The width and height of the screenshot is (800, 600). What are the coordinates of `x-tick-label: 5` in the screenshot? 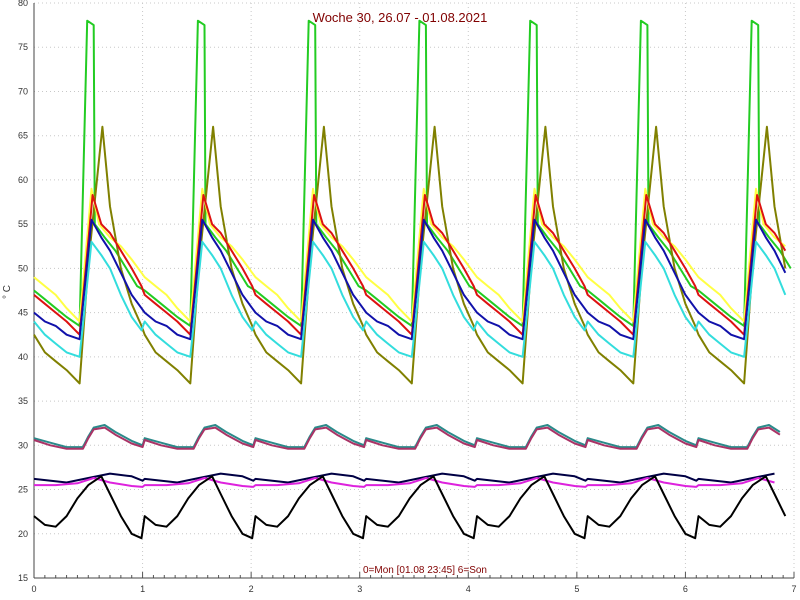 It's located at (576, 589).